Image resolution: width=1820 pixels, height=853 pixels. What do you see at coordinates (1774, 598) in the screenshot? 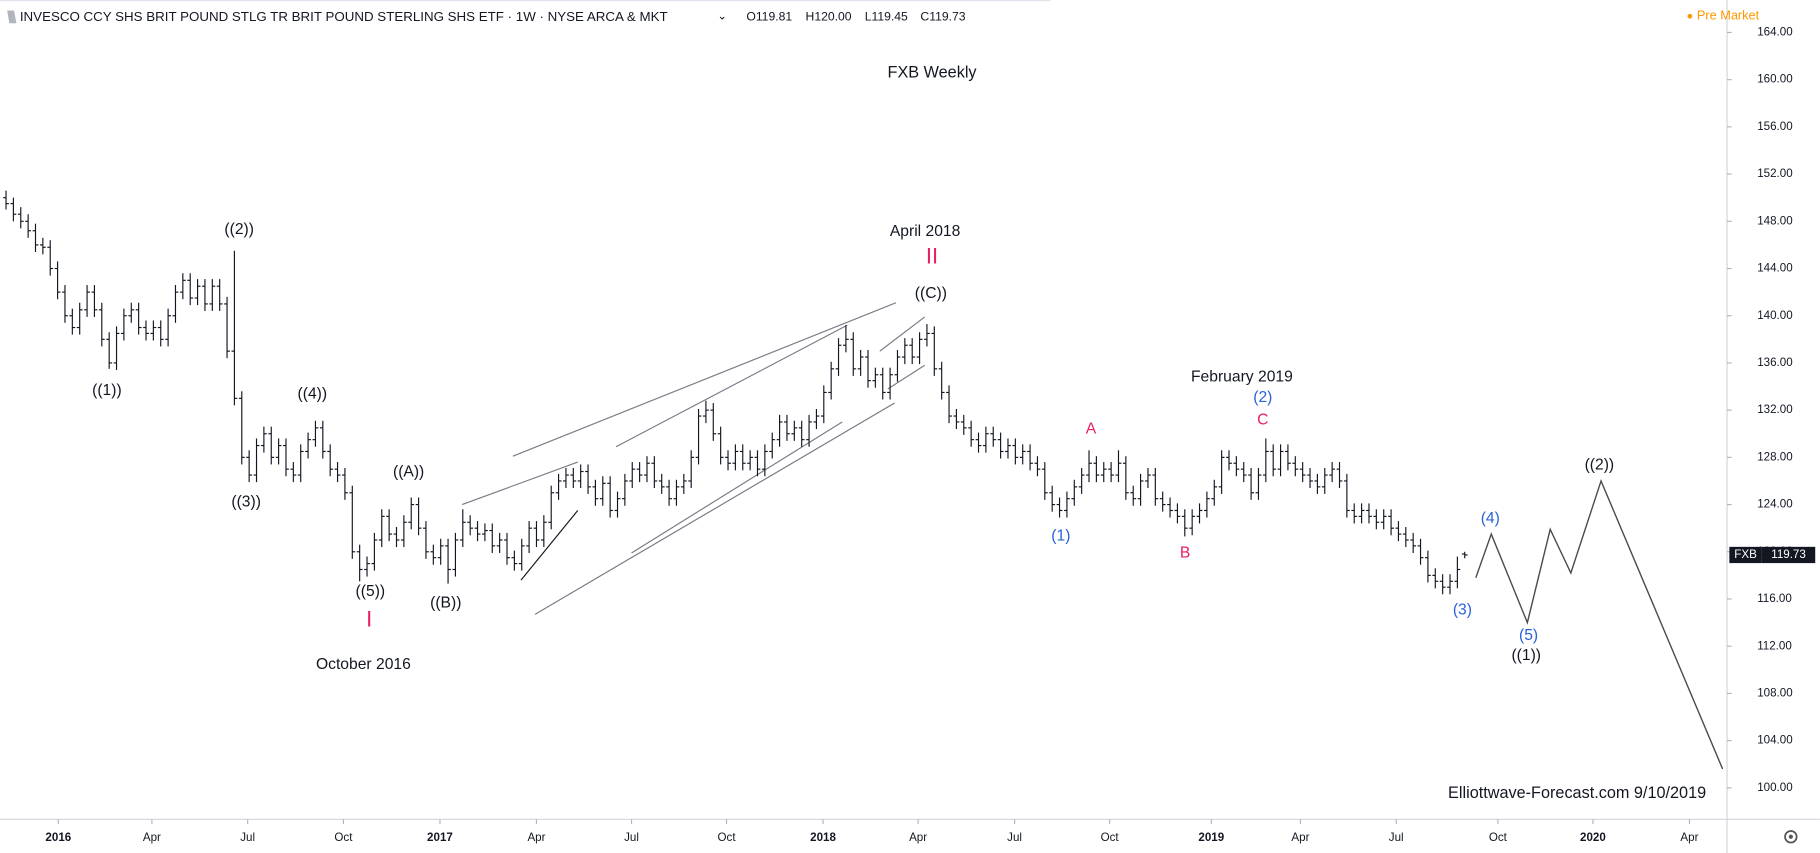
I see `y-tick-label: 116.00` at bounding box center [1774, 598].